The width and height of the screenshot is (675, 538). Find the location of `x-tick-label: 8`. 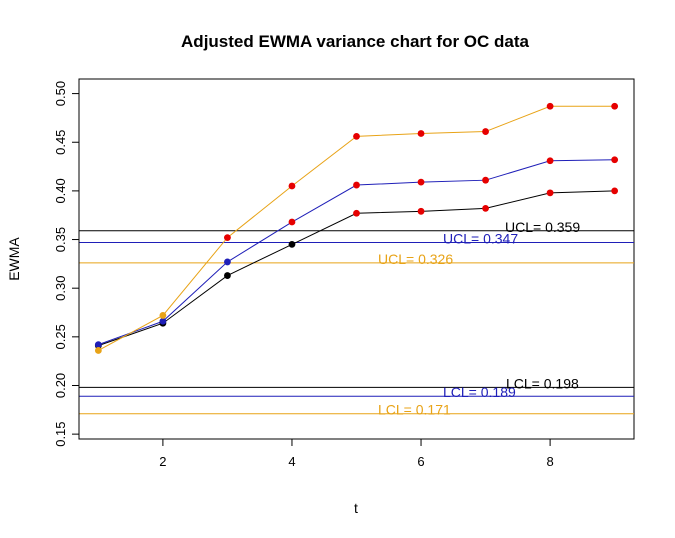

x-tick-label: 8 is located at coordinates (549, 461).